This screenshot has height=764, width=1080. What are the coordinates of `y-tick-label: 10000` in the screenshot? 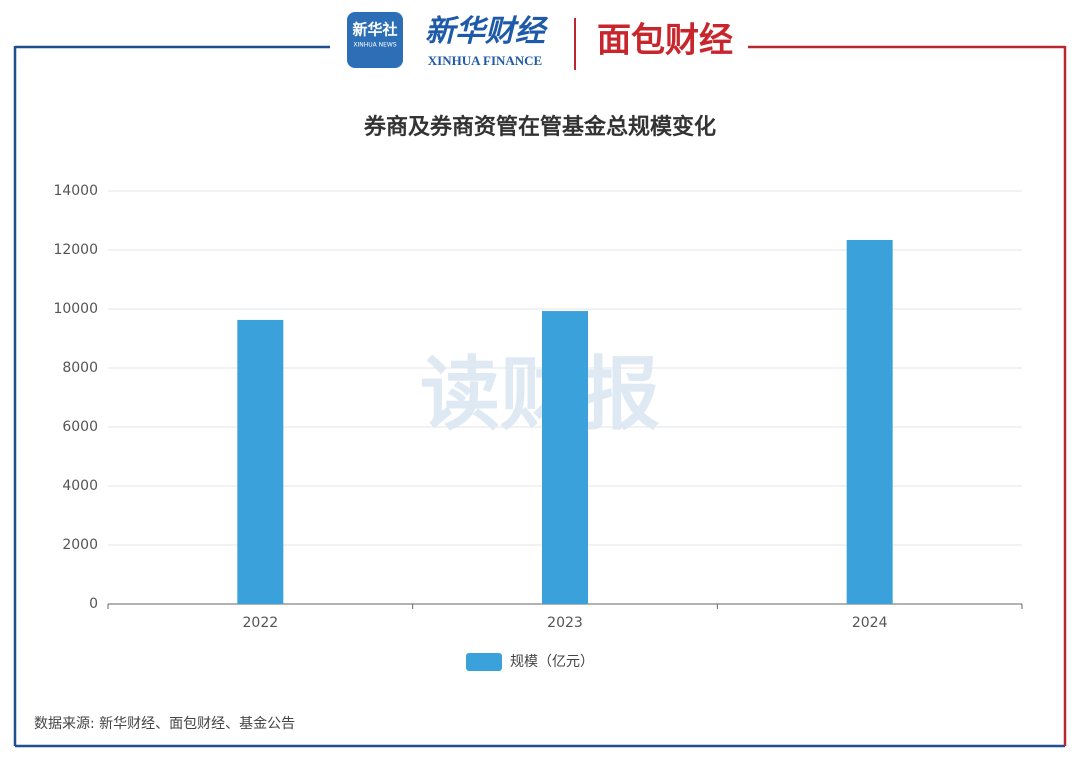 It's located at (75, 309).